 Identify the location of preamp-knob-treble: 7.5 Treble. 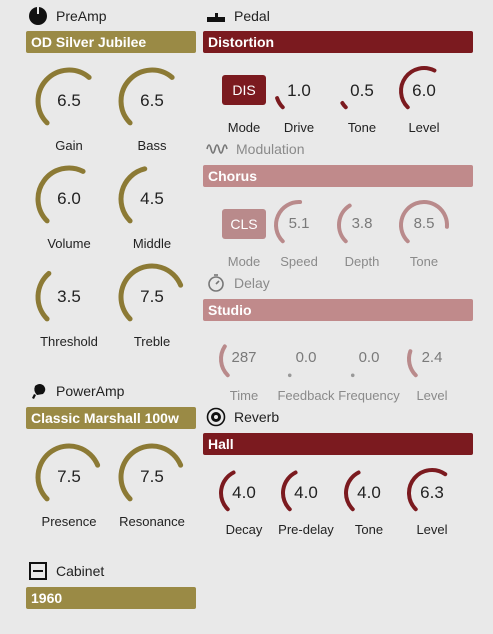
(152, 305).